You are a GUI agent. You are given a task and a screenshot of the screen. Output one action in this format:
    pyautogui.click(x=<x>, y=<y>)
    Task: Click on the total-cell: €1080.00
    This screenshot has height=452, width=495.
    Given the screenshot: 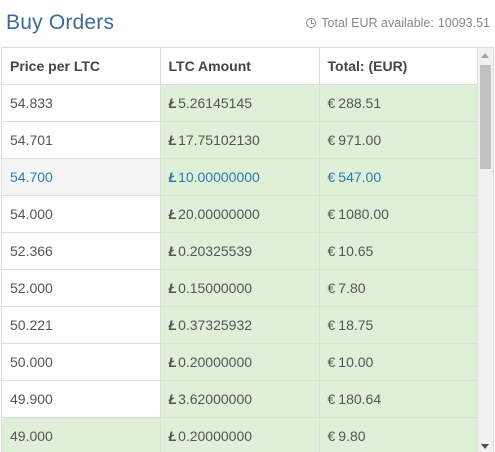 What is the action you would take?
    pyautogui.click(x=399, y=213)
    